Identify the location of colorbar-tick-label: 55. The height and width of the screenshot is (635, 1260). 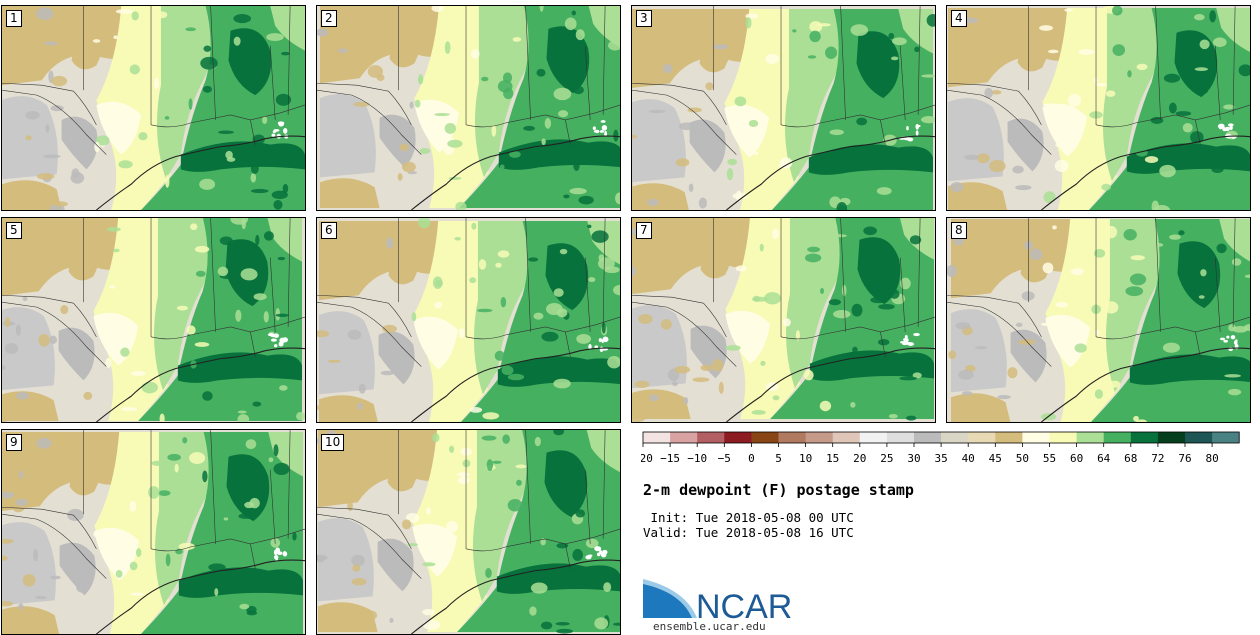
(1049, 458).